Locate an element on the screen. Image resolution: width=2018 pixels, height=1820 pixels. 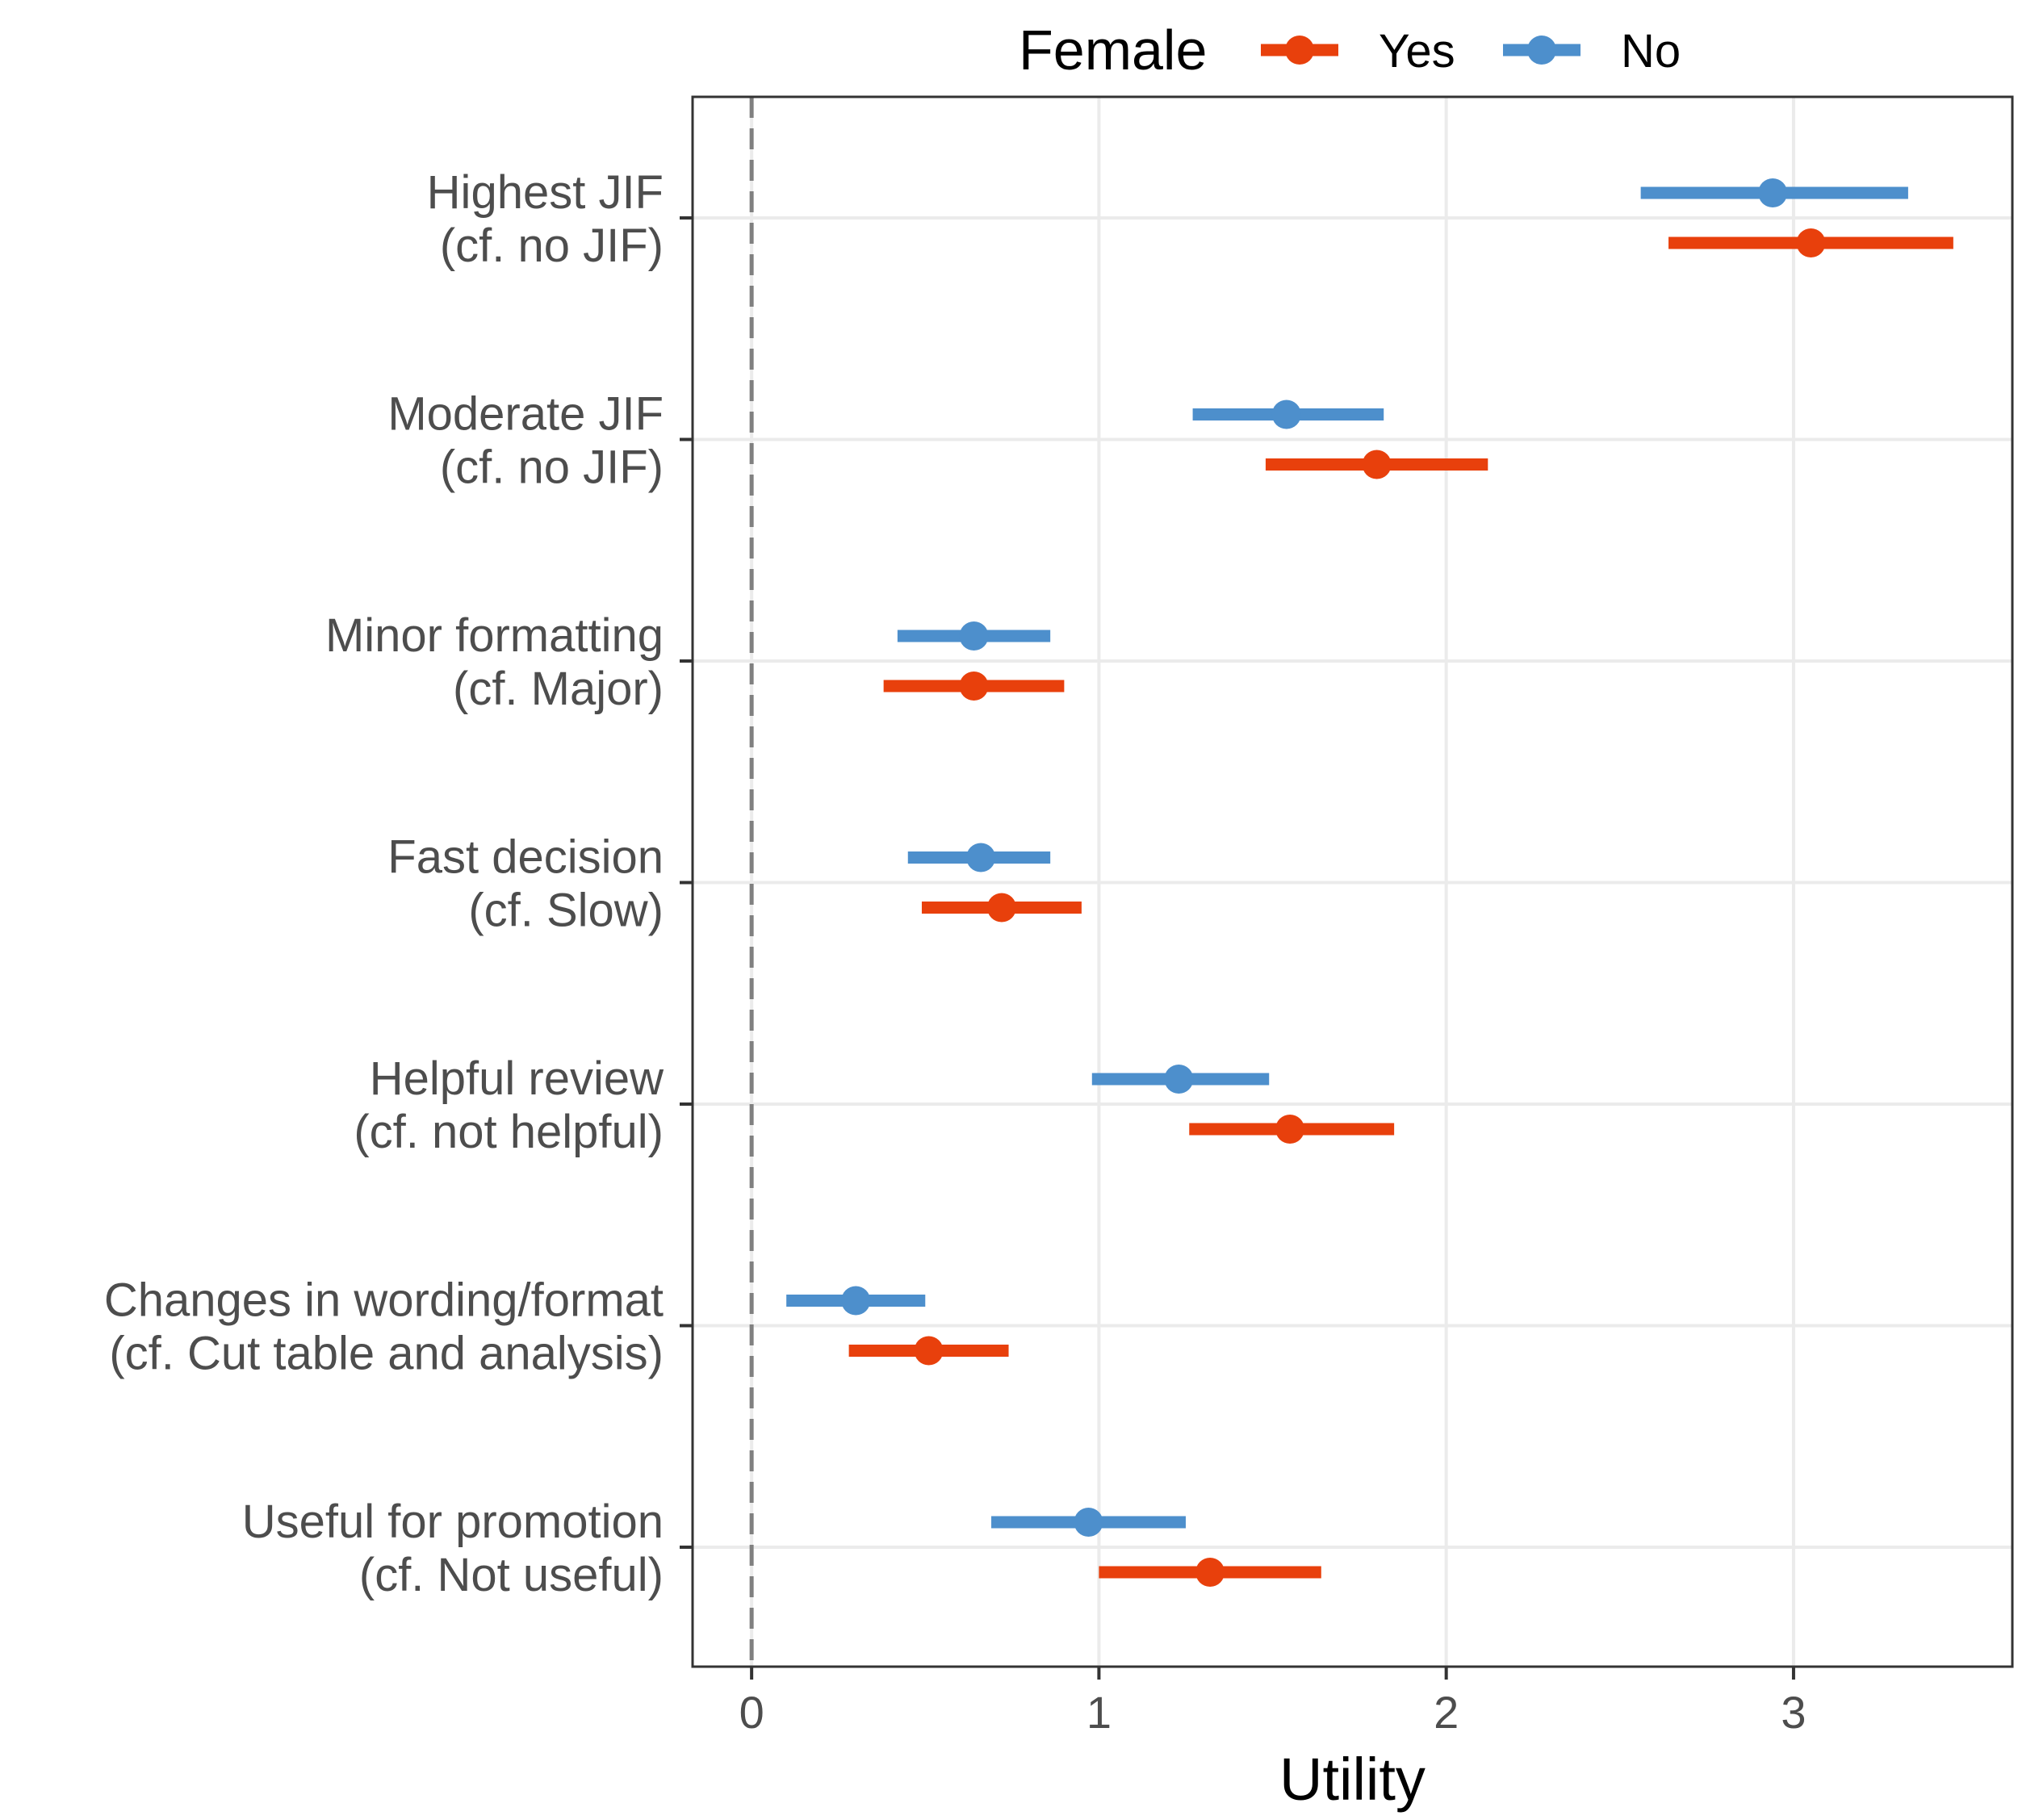
legend-title: Female is located at coordinates (1113, 51).